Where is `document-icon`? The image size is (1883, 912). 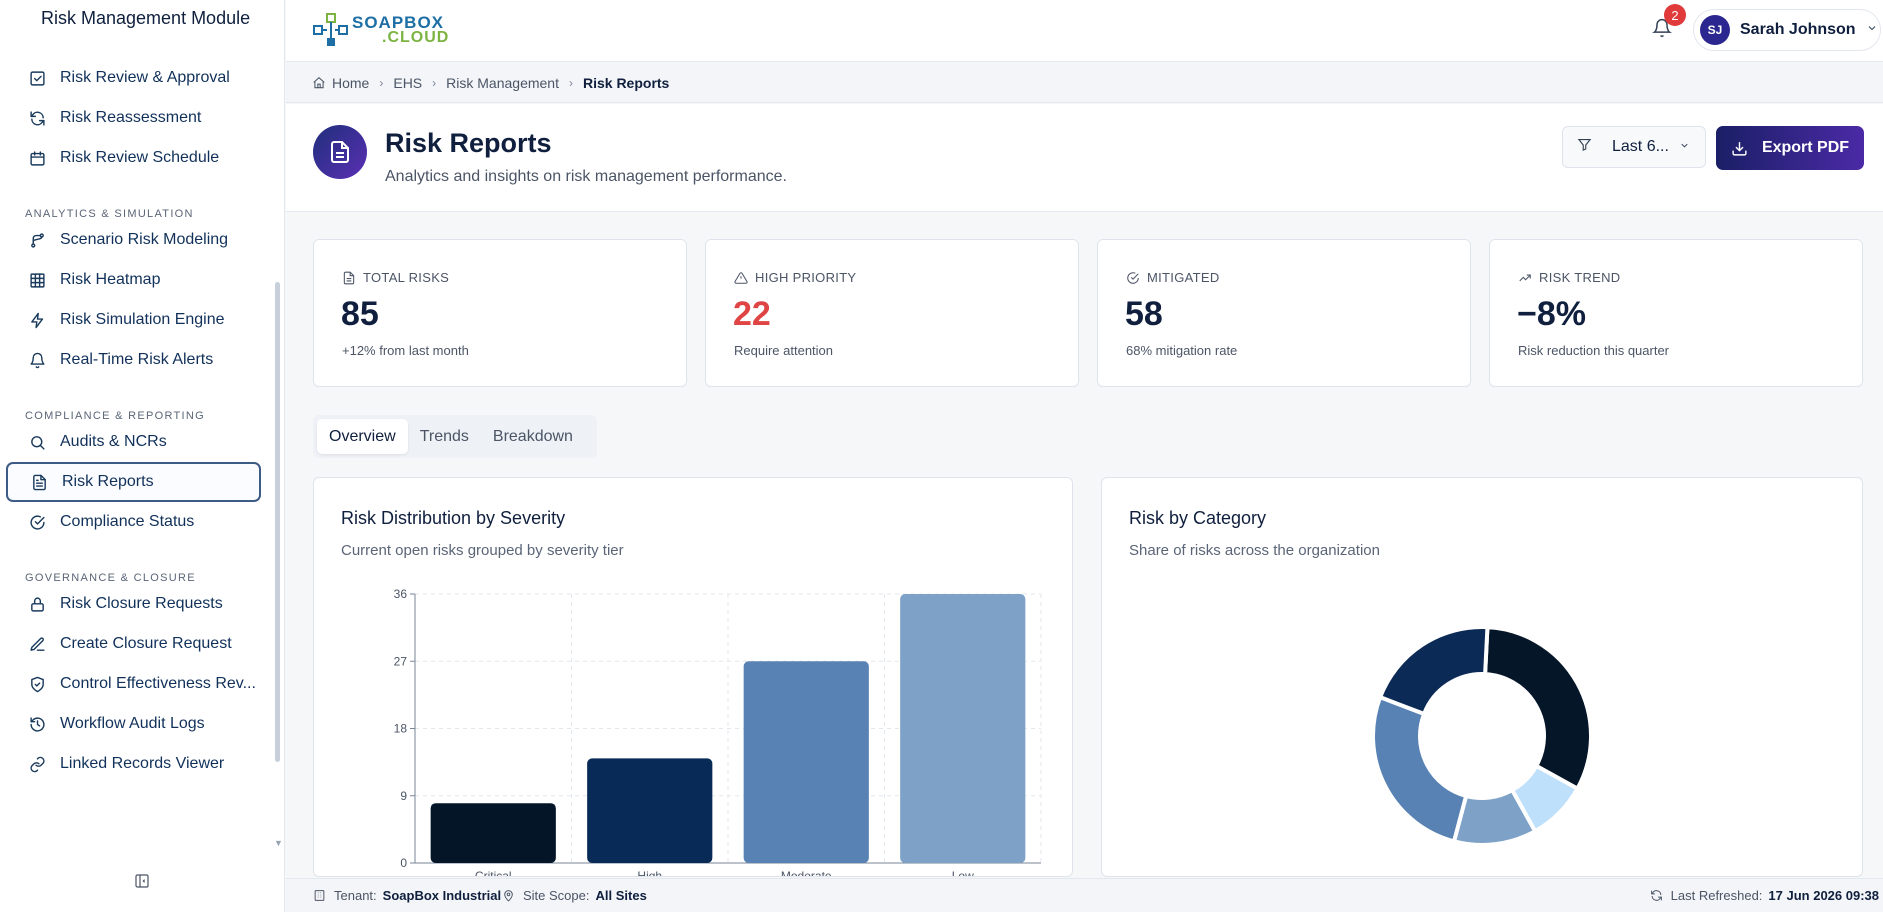
document-icon is located at coordinates (349, 277).